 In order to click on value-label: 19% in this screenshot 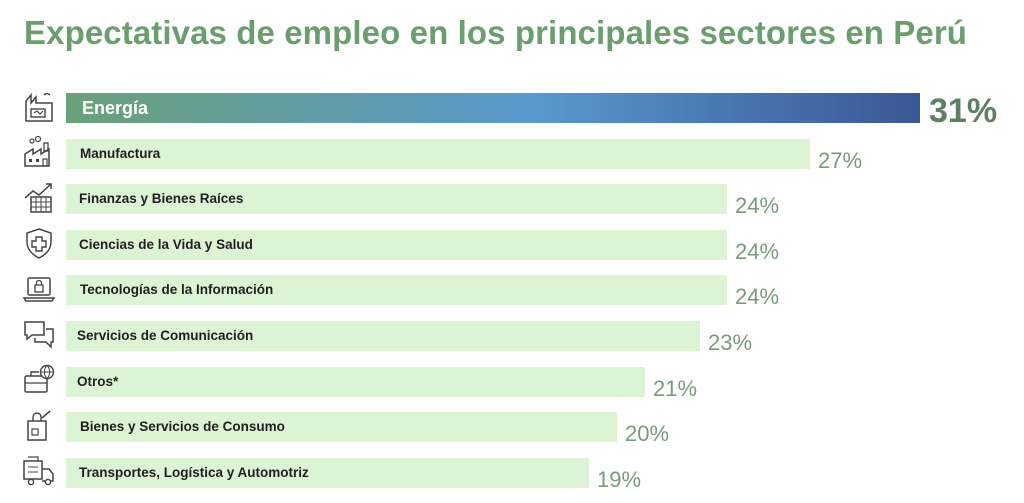, I will do `click(619, 479)`.